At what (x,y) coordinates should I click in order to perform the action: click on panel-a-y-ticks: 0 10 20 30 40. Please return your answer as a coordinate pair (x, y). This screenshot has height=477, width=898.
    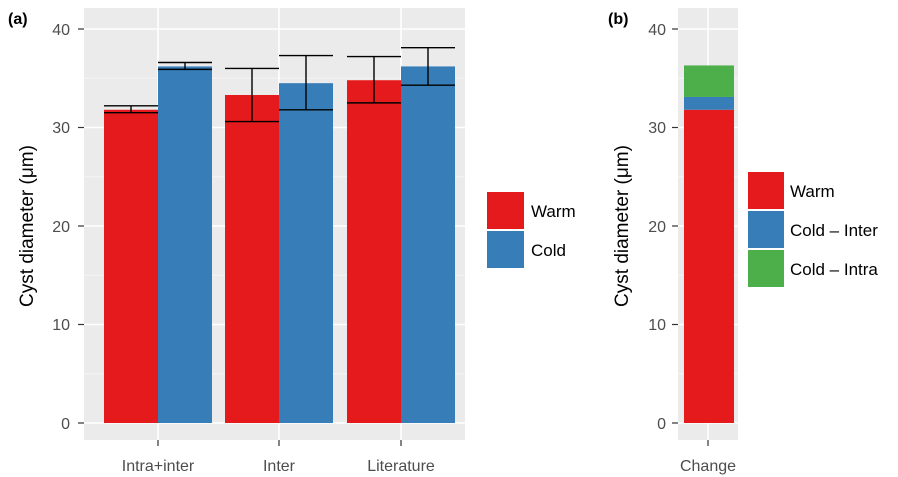
    Looking at the image, I should click on (68, 227).